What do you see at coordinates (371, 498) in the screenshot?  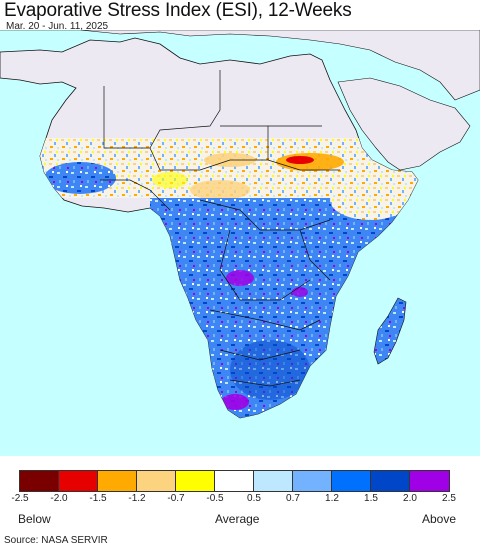 I see `legend-tick-label: 1.5` at bounding box center [371, 498].